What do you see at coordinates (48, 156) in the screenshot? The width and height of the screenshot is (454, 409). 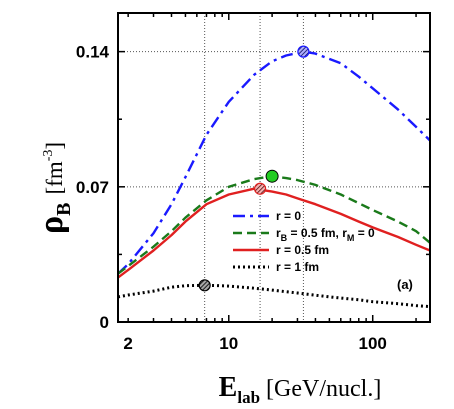 I see `y-axis-unit-sup: -3` at bounding box center [48, 156].